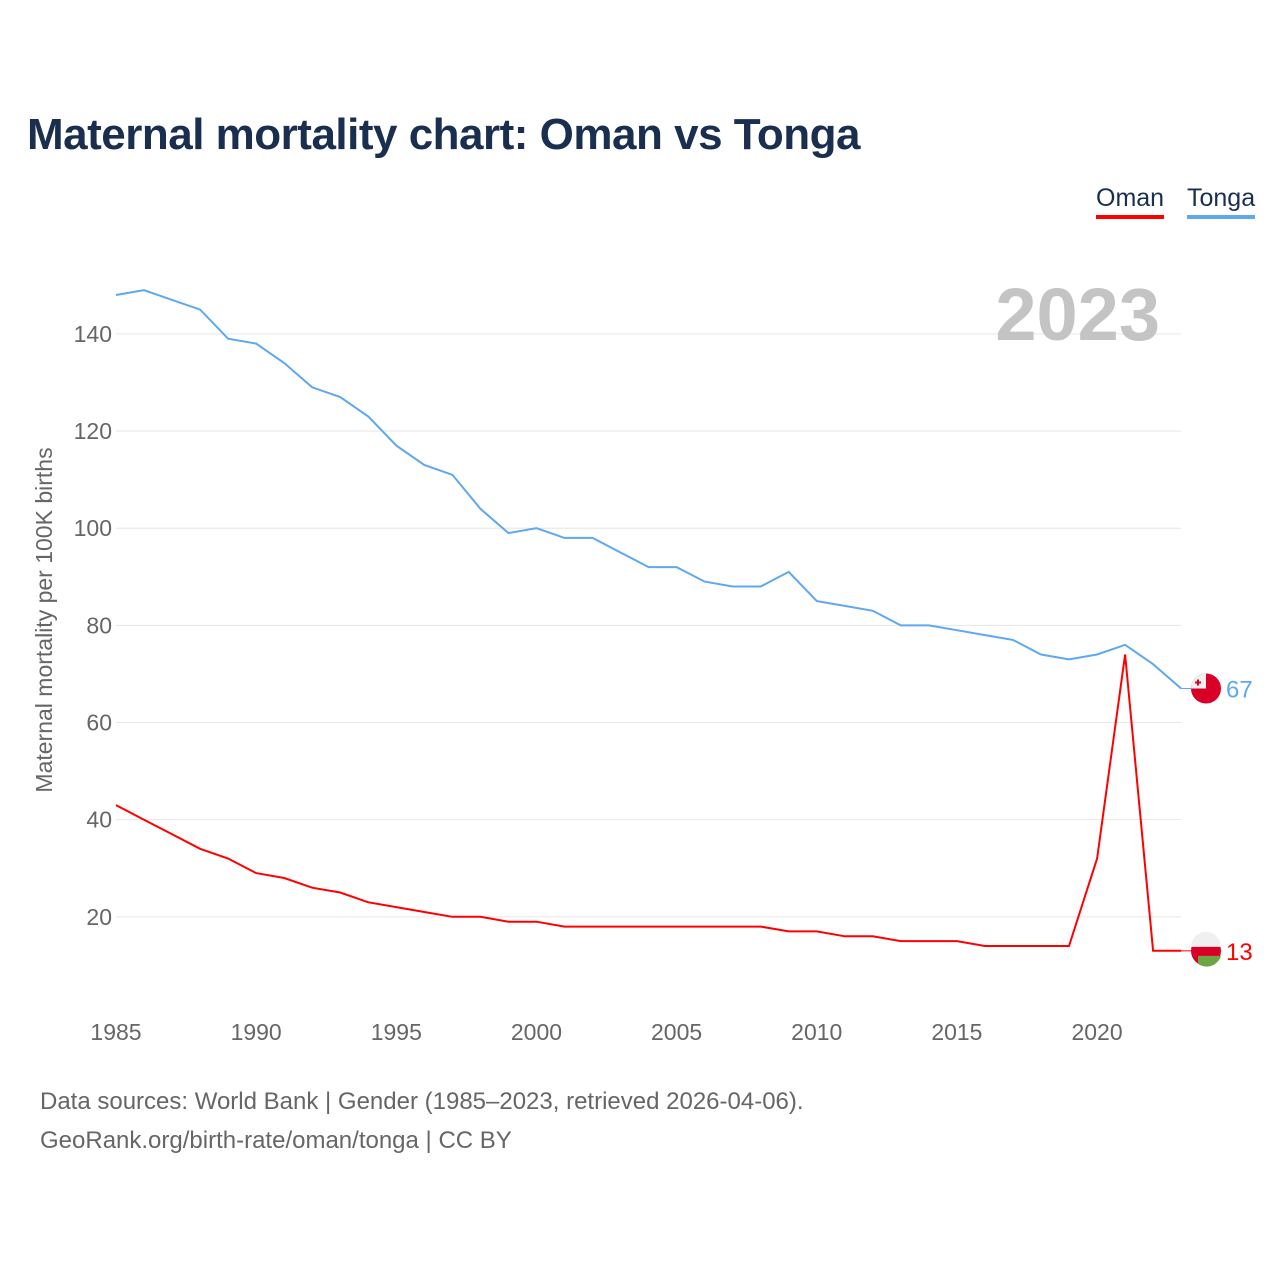 This screenshot has height=1280, width=1280. Describe the element at coordinates (115, 1032) in the screenshot. I see `x-tick-label: 1985` at that location.